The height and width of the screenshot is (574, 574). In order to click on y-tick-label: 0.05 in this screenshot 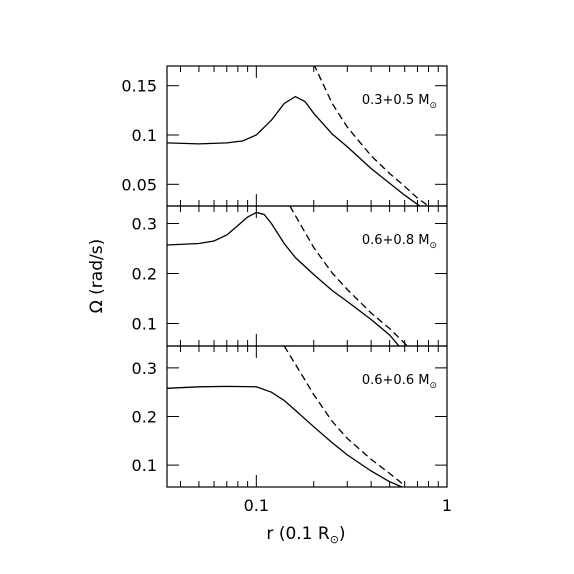, I will do `click(139, 184)`.